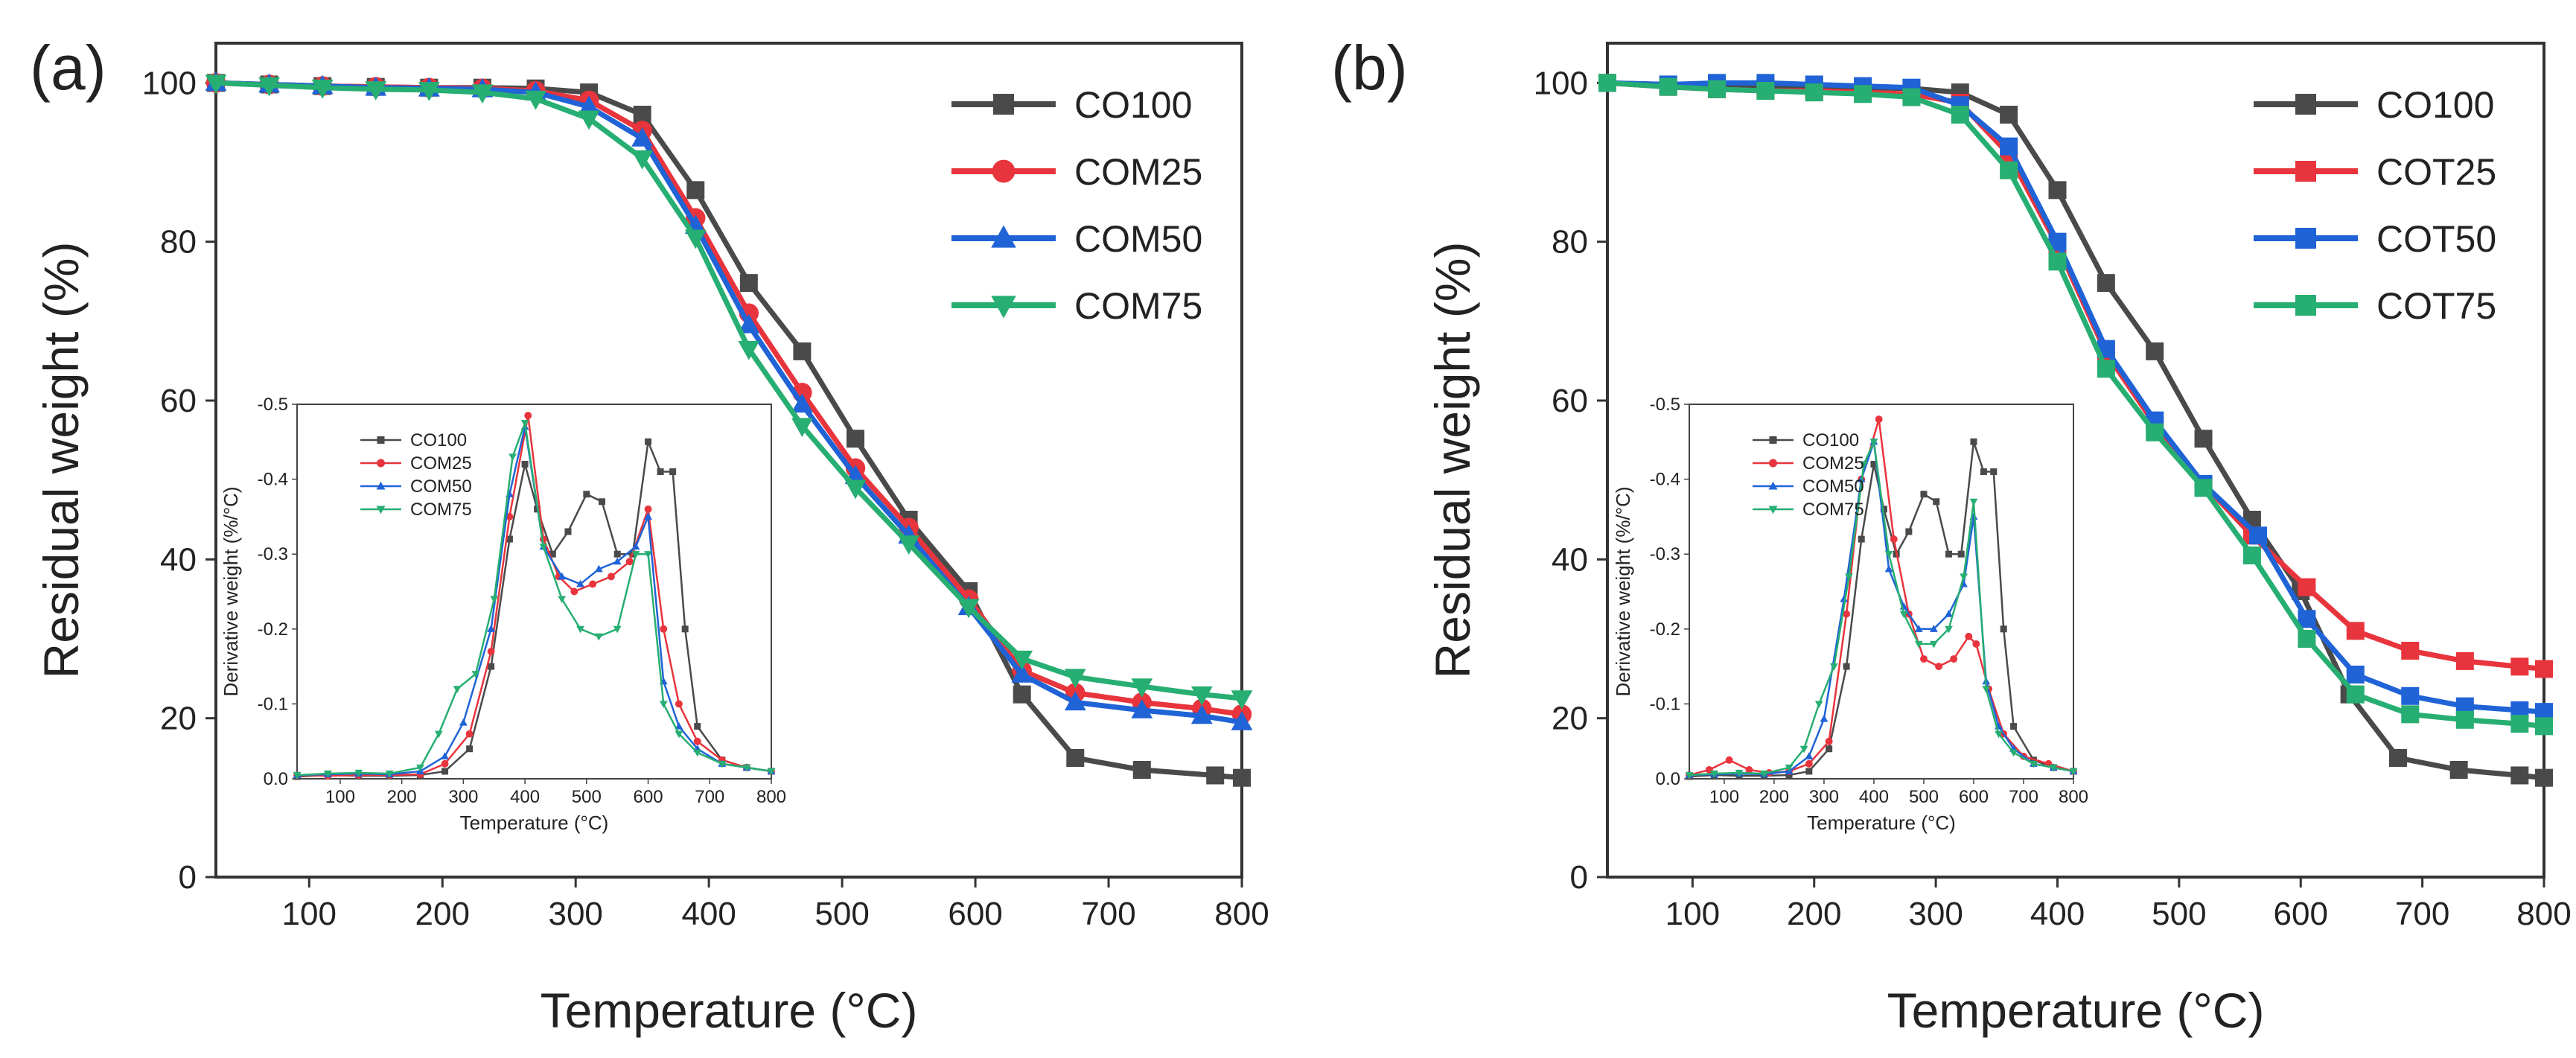  I want to click on x-tick-label: 400, so click(708, 914).